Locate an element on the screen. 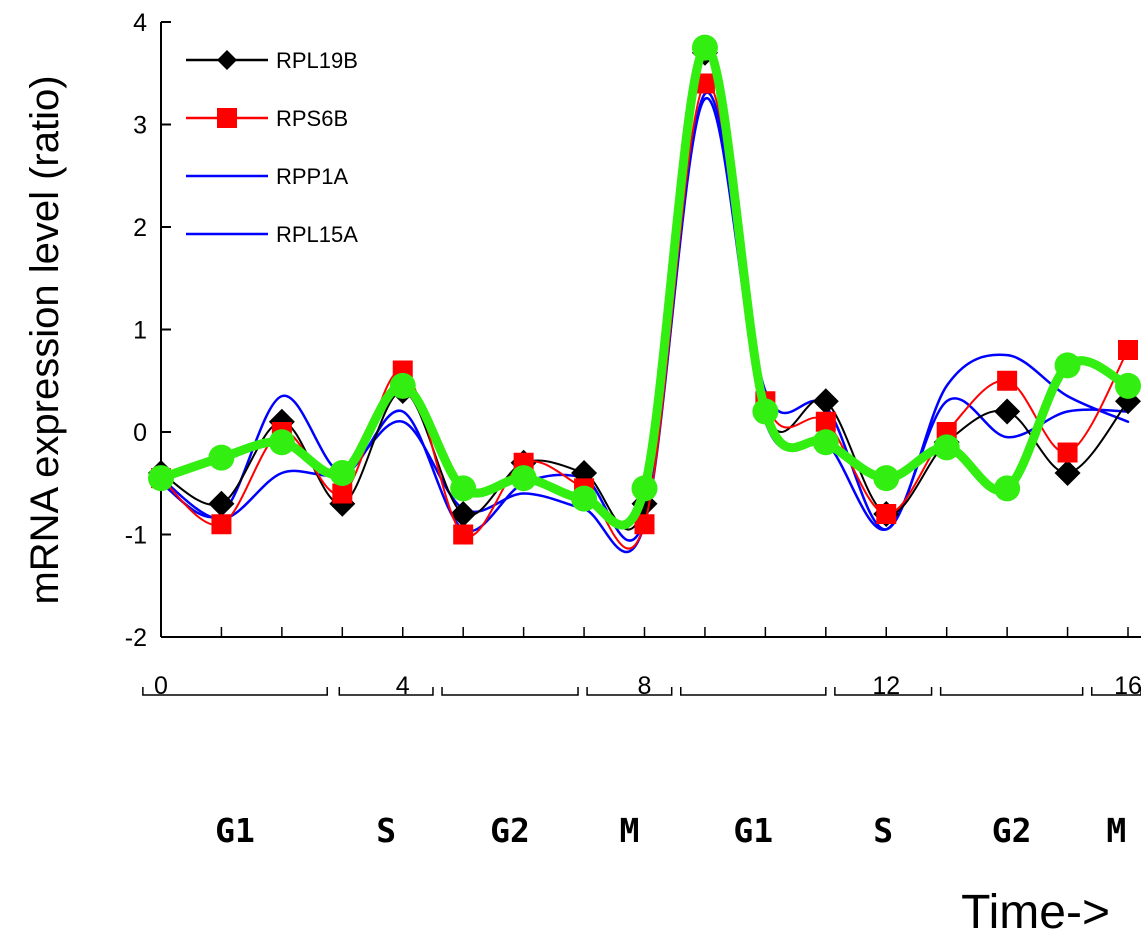 Image resolution: width=1141 pixels, height=944 pixels. y-tick-label: 0 is located at coordinates (140, 433).